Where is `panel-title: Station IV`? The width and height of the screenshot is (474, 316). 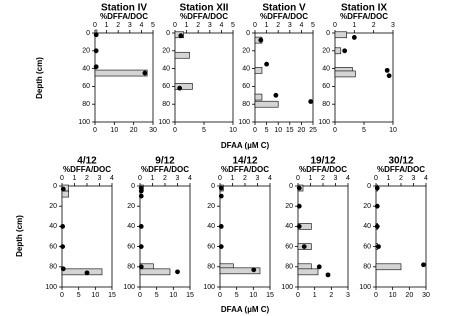
panel-title: Station IV is located at coordinates (124, 8).